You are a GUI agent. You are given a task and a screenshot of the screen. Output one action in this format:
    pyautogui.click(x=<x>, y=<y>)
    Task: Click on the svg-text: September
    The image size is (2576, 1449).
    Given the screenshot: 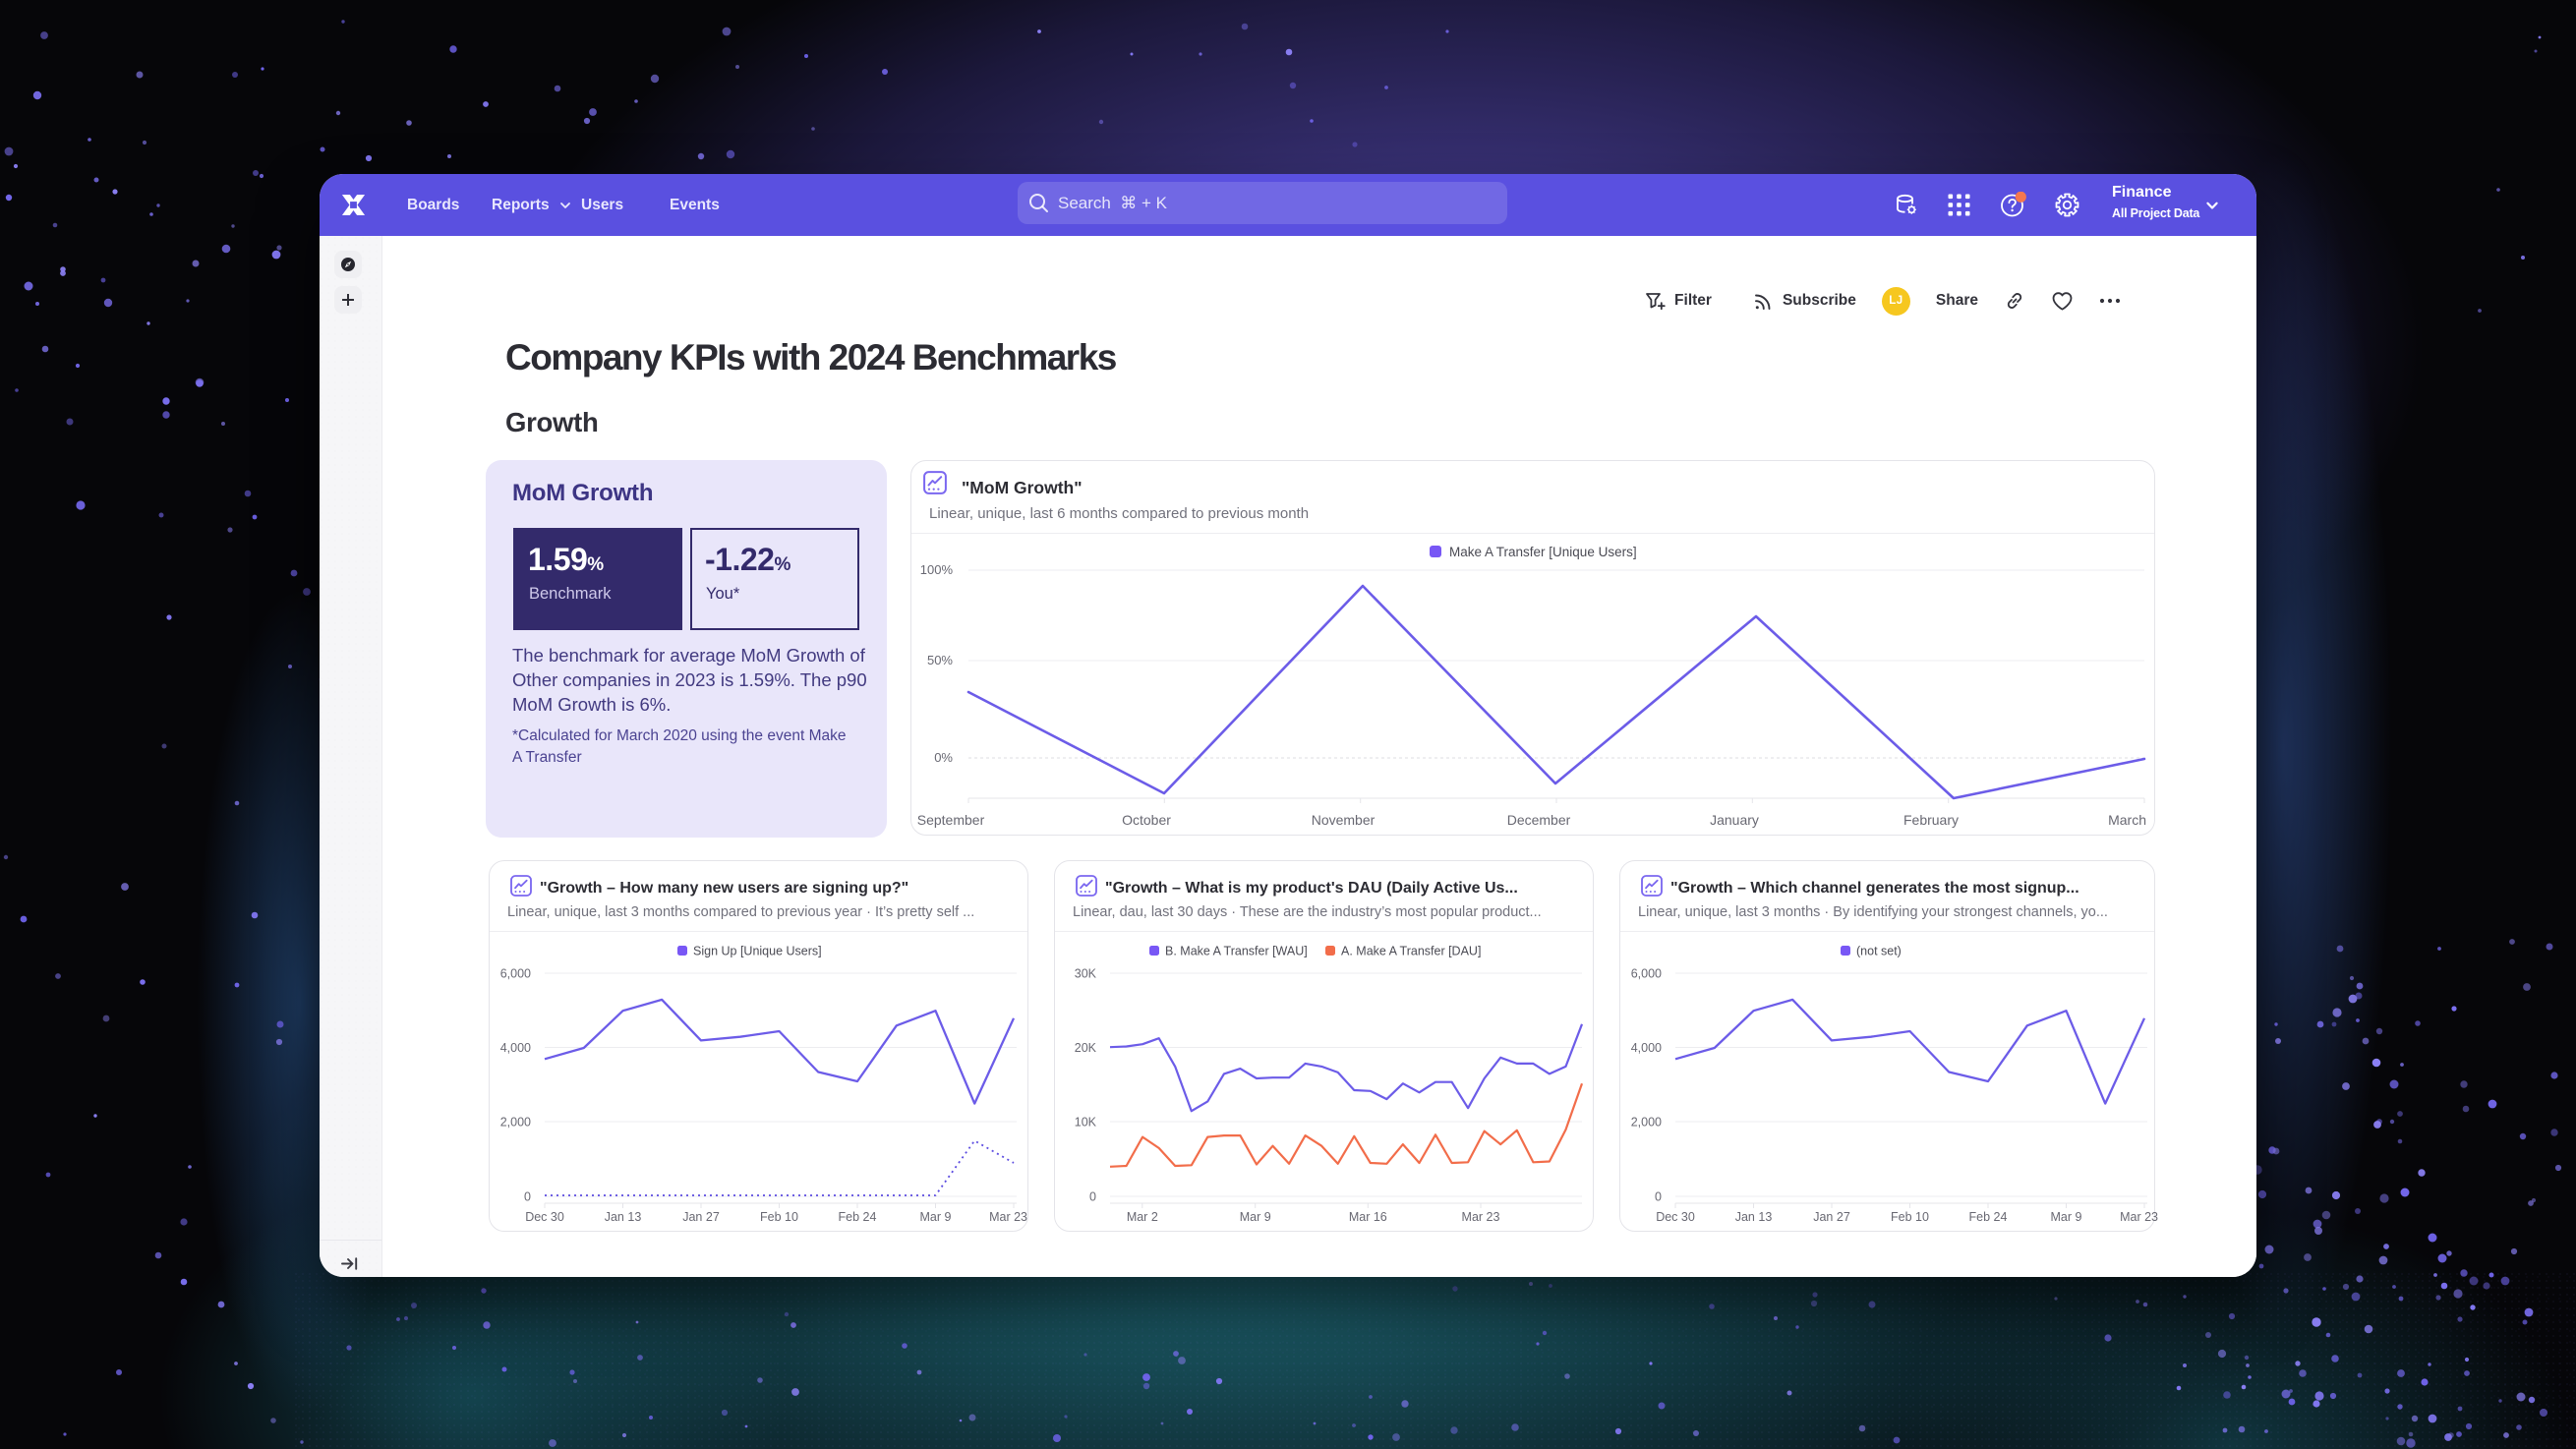 What is the action you would take?
    pyautogui.click(x=951, y=820)
    